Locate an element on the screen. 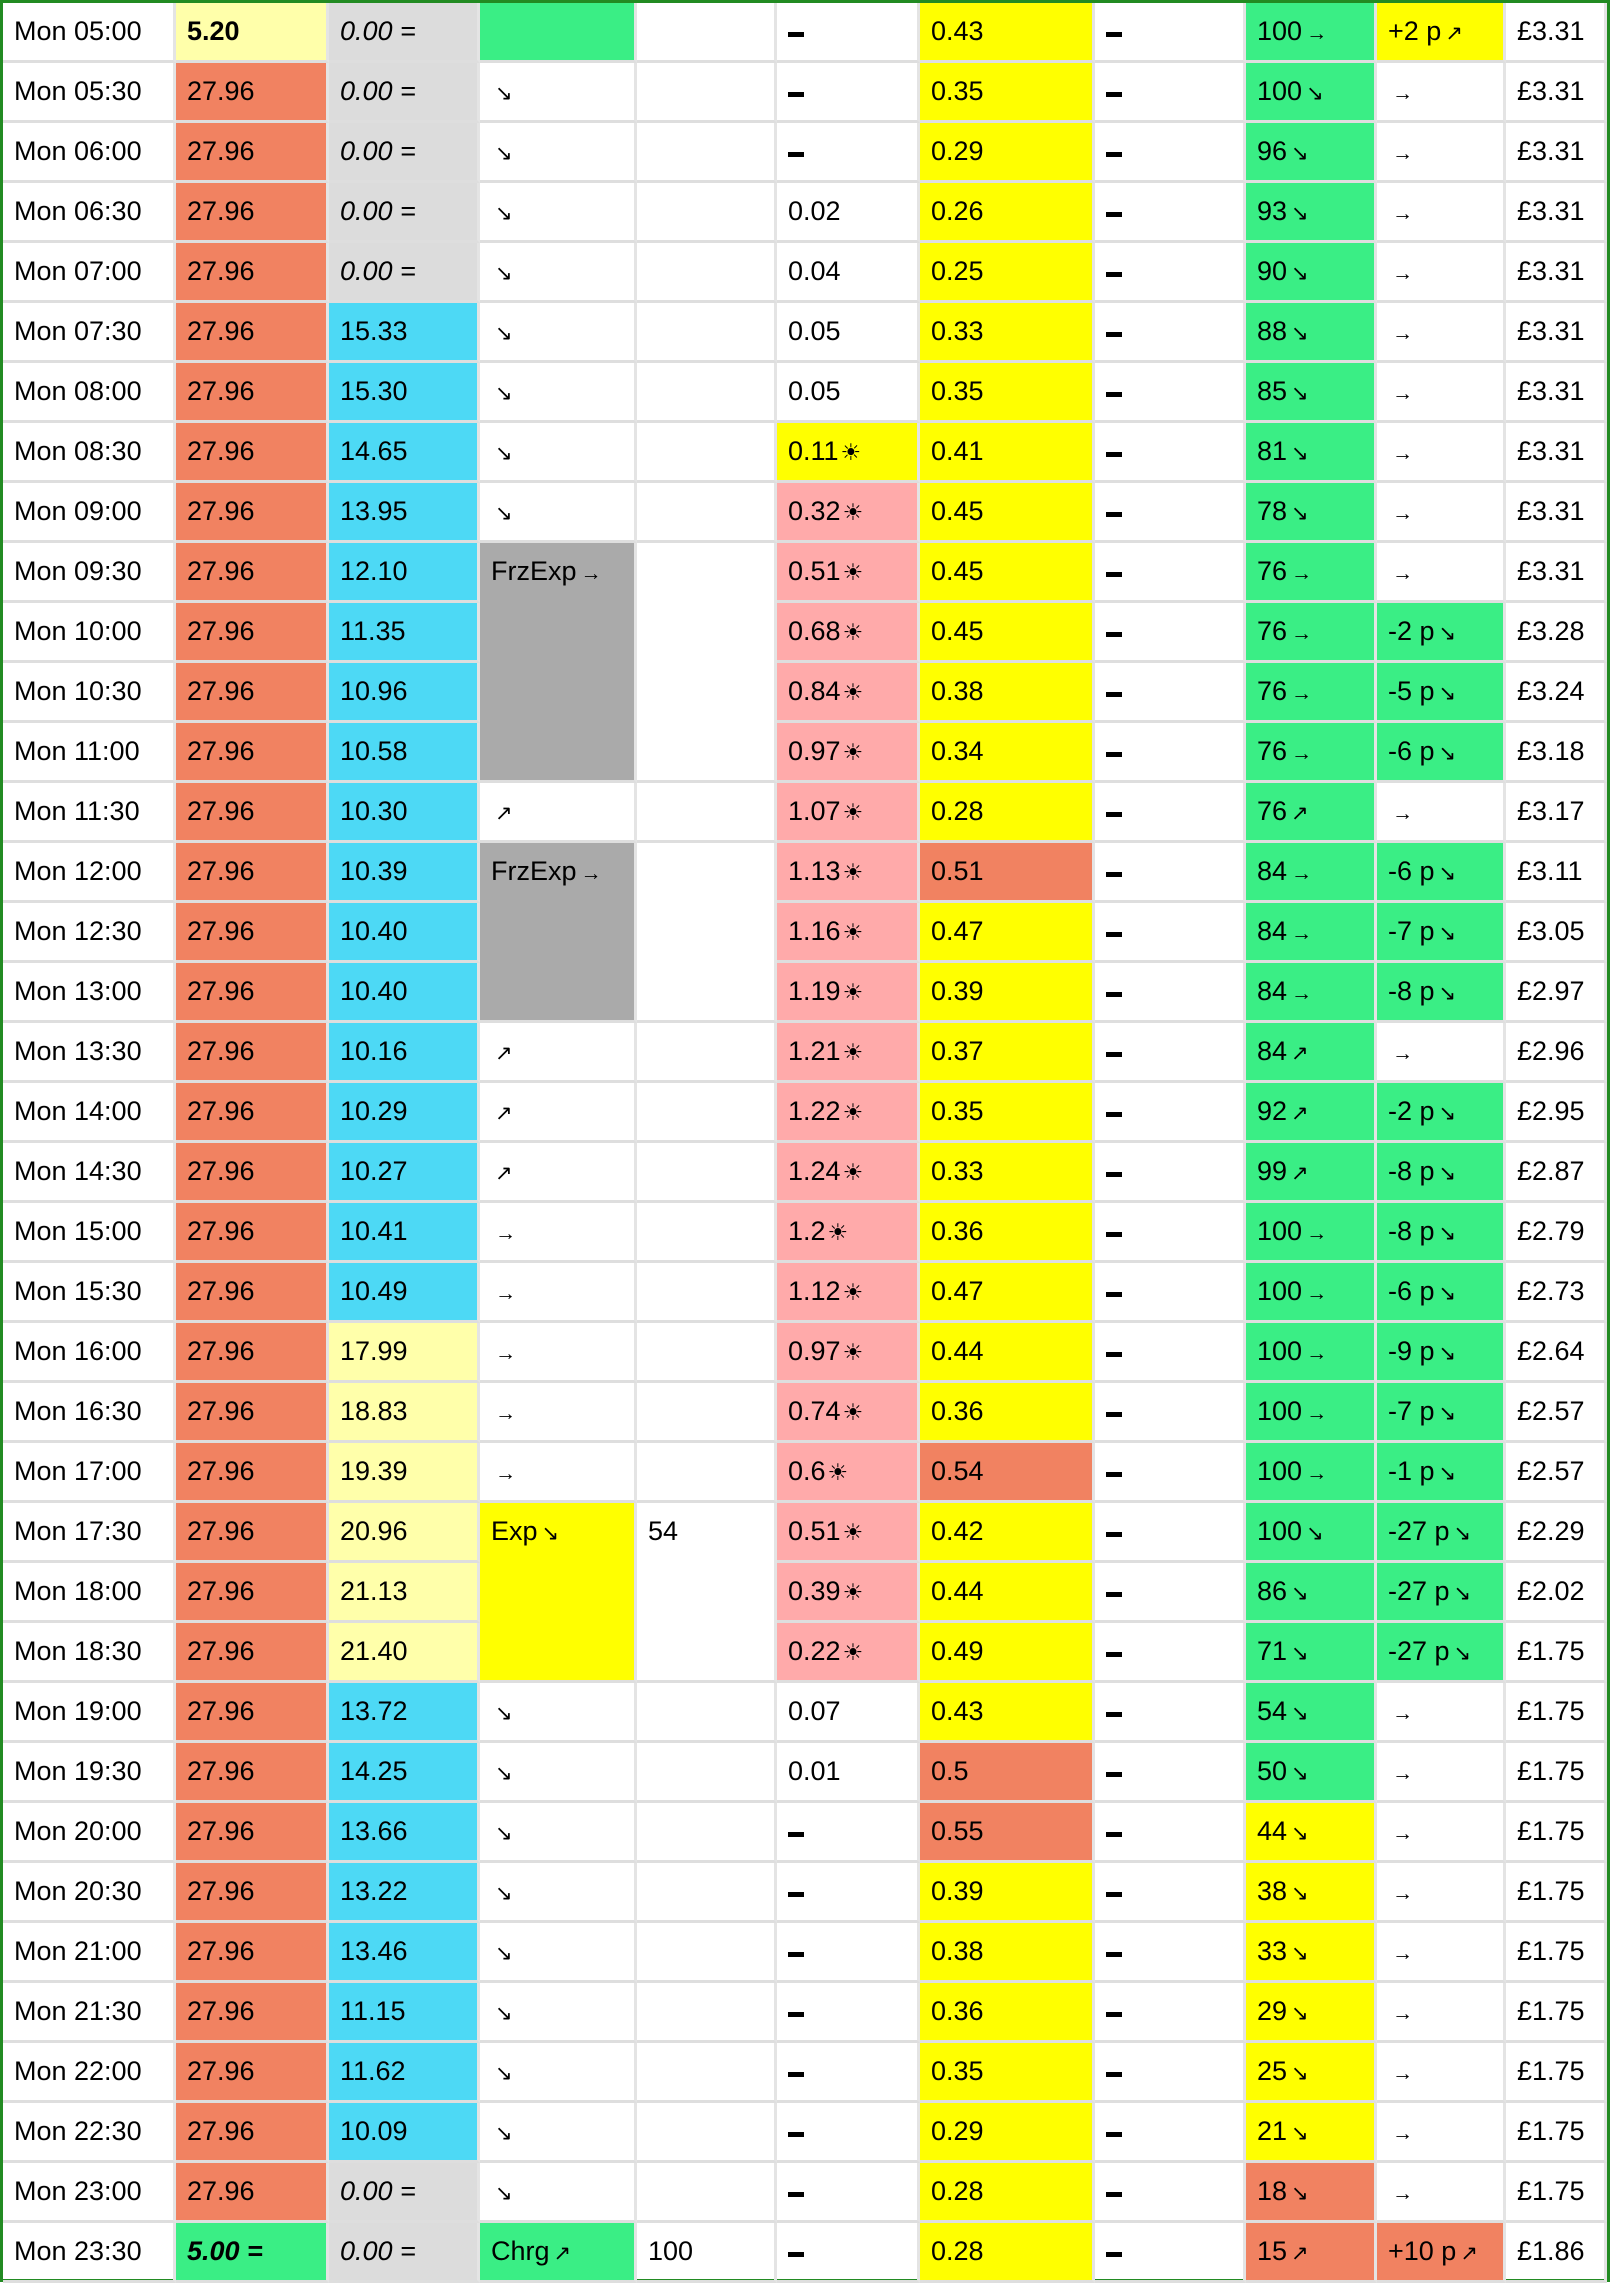 Image resolution: width=1610 pixels, height=2283 pixels. cell-time: Mon 11:00 is located at coordinates (89, 753).